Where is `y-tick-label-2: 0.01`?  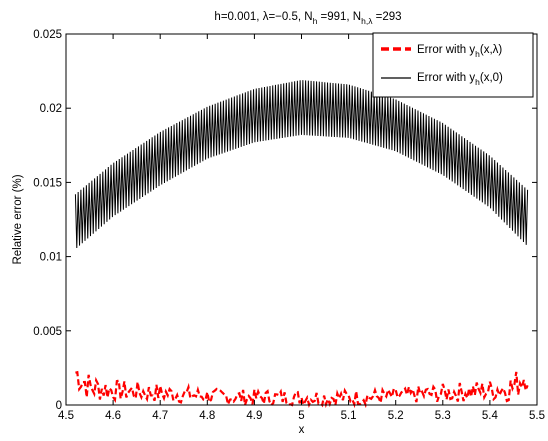
y-tick-label-2: 0.01 is located at coordinates (51, 258).